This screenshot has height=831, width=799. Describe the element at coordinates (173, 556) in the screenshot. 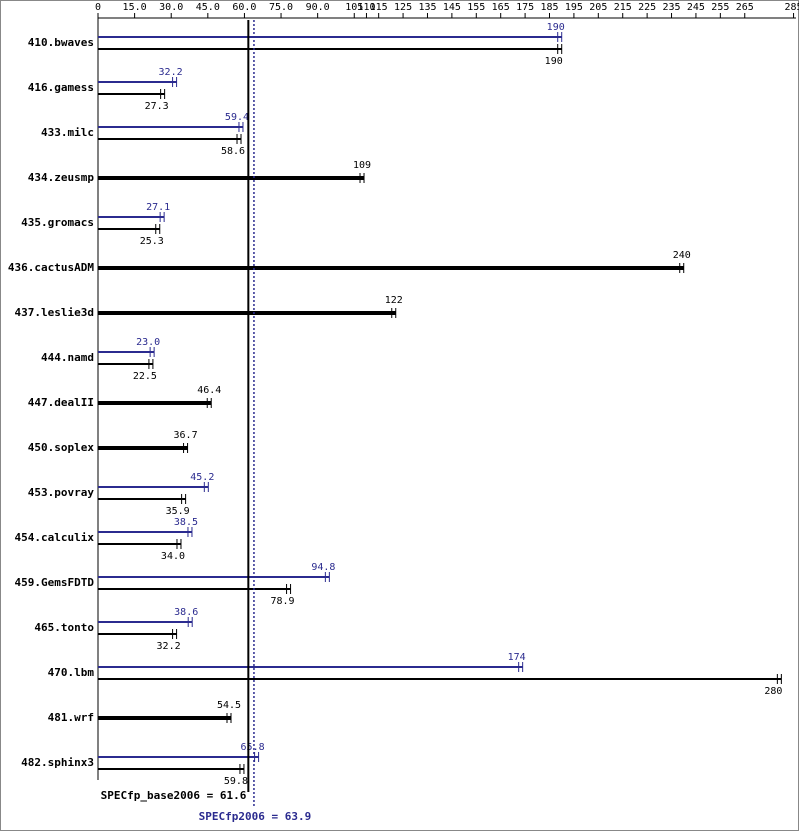

I see `value-label: 34.0` at that location.